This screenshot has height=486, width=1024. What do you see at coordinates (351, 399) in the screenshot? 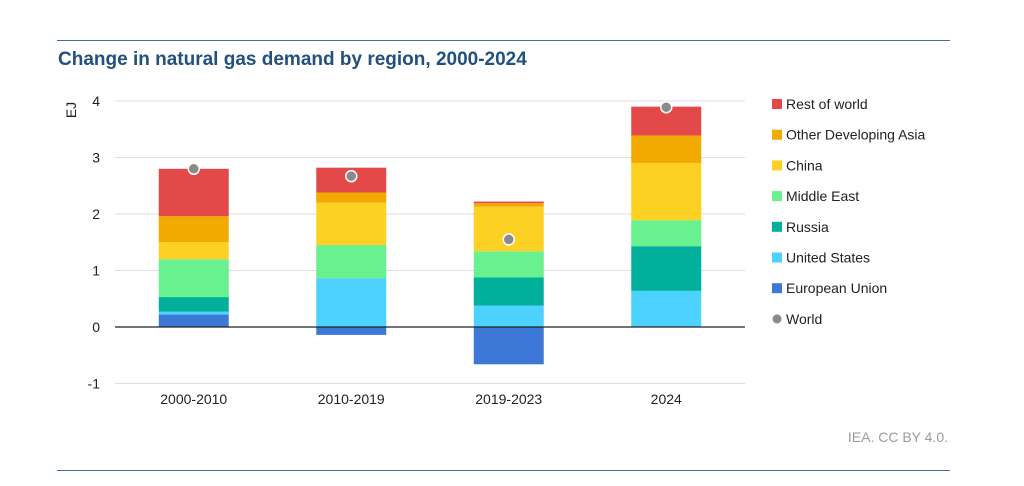
I see `x-tick-label: 2010-2019` at bounding box center [351, 399].